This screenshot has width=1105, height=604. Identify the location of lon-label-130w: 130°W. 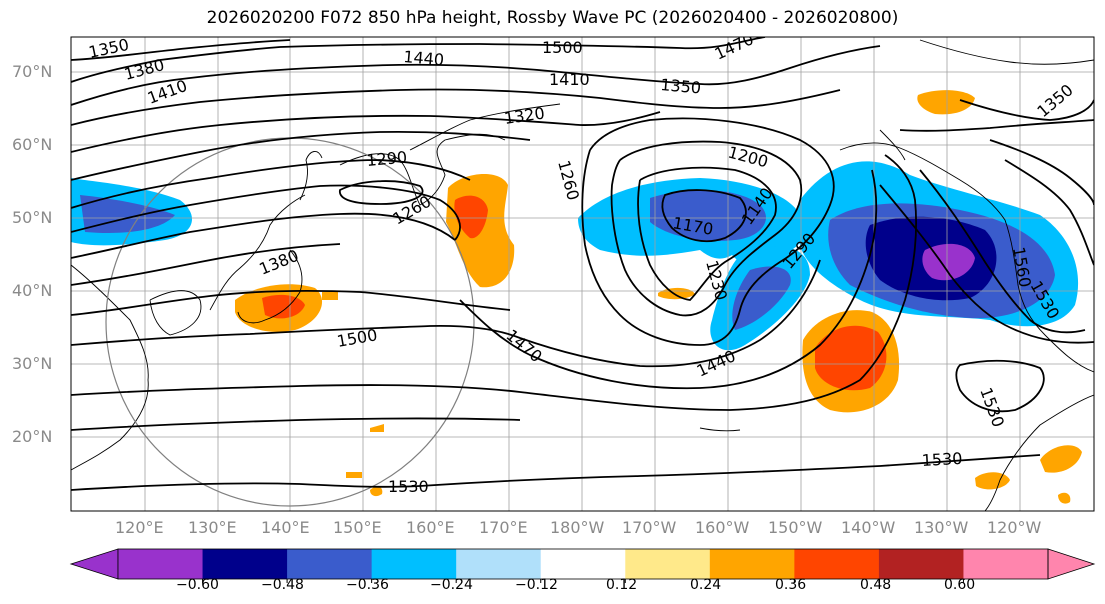
(941, 527).